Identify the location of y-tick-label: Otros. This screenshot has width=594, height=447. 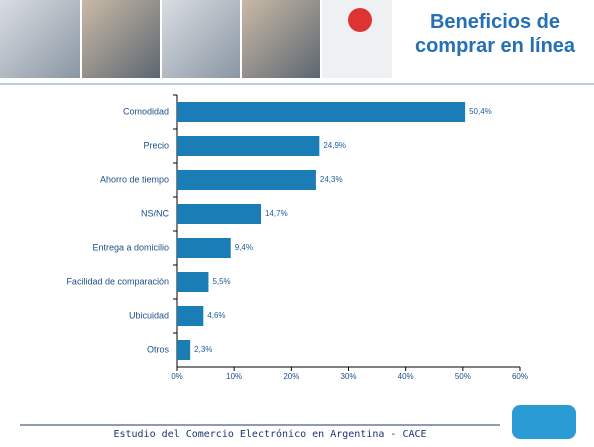
(158, 349).